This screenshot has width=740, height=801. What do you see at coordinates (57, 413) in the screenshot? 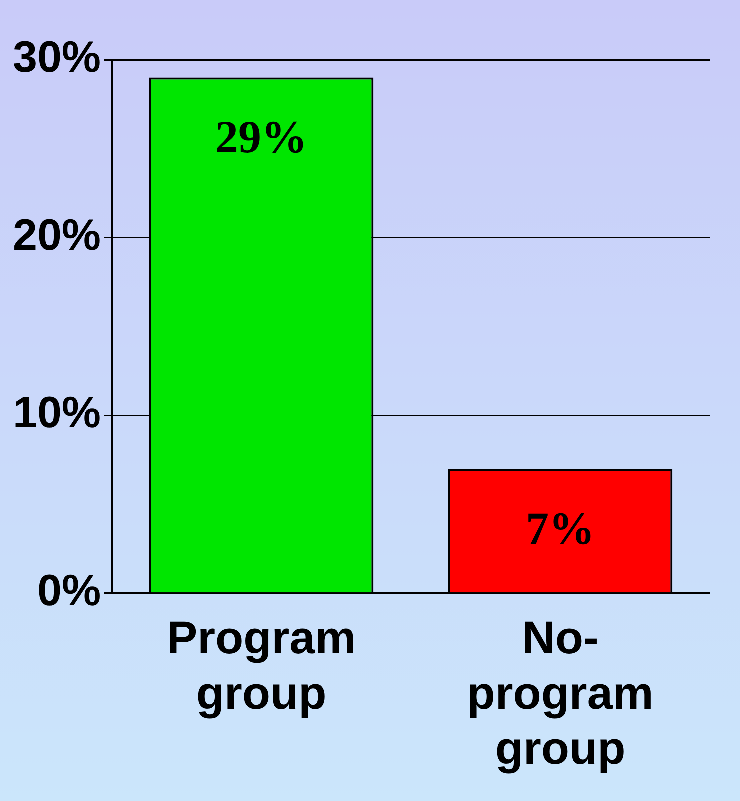
I see `y-tick-label: 10%` at bounding box center [57, 413].